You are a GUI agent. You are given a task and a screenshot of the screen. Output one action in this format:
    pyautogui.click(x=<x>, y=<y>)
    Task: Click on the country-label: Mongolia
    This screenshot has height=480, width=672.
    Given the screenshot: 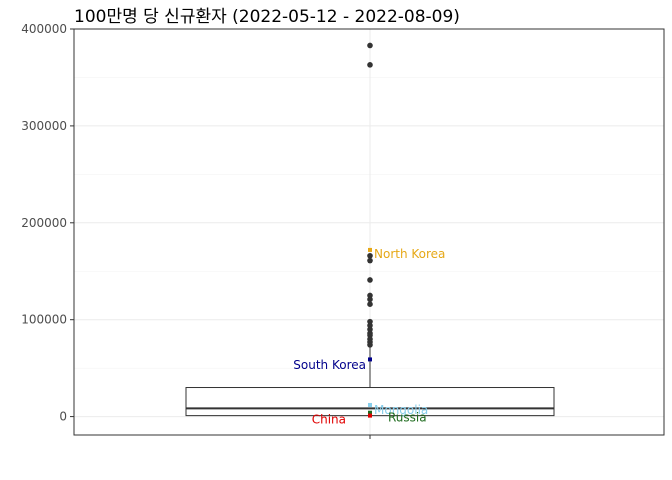 What is the action you would take?
    pyautogui.click(x=401, y=410)
    